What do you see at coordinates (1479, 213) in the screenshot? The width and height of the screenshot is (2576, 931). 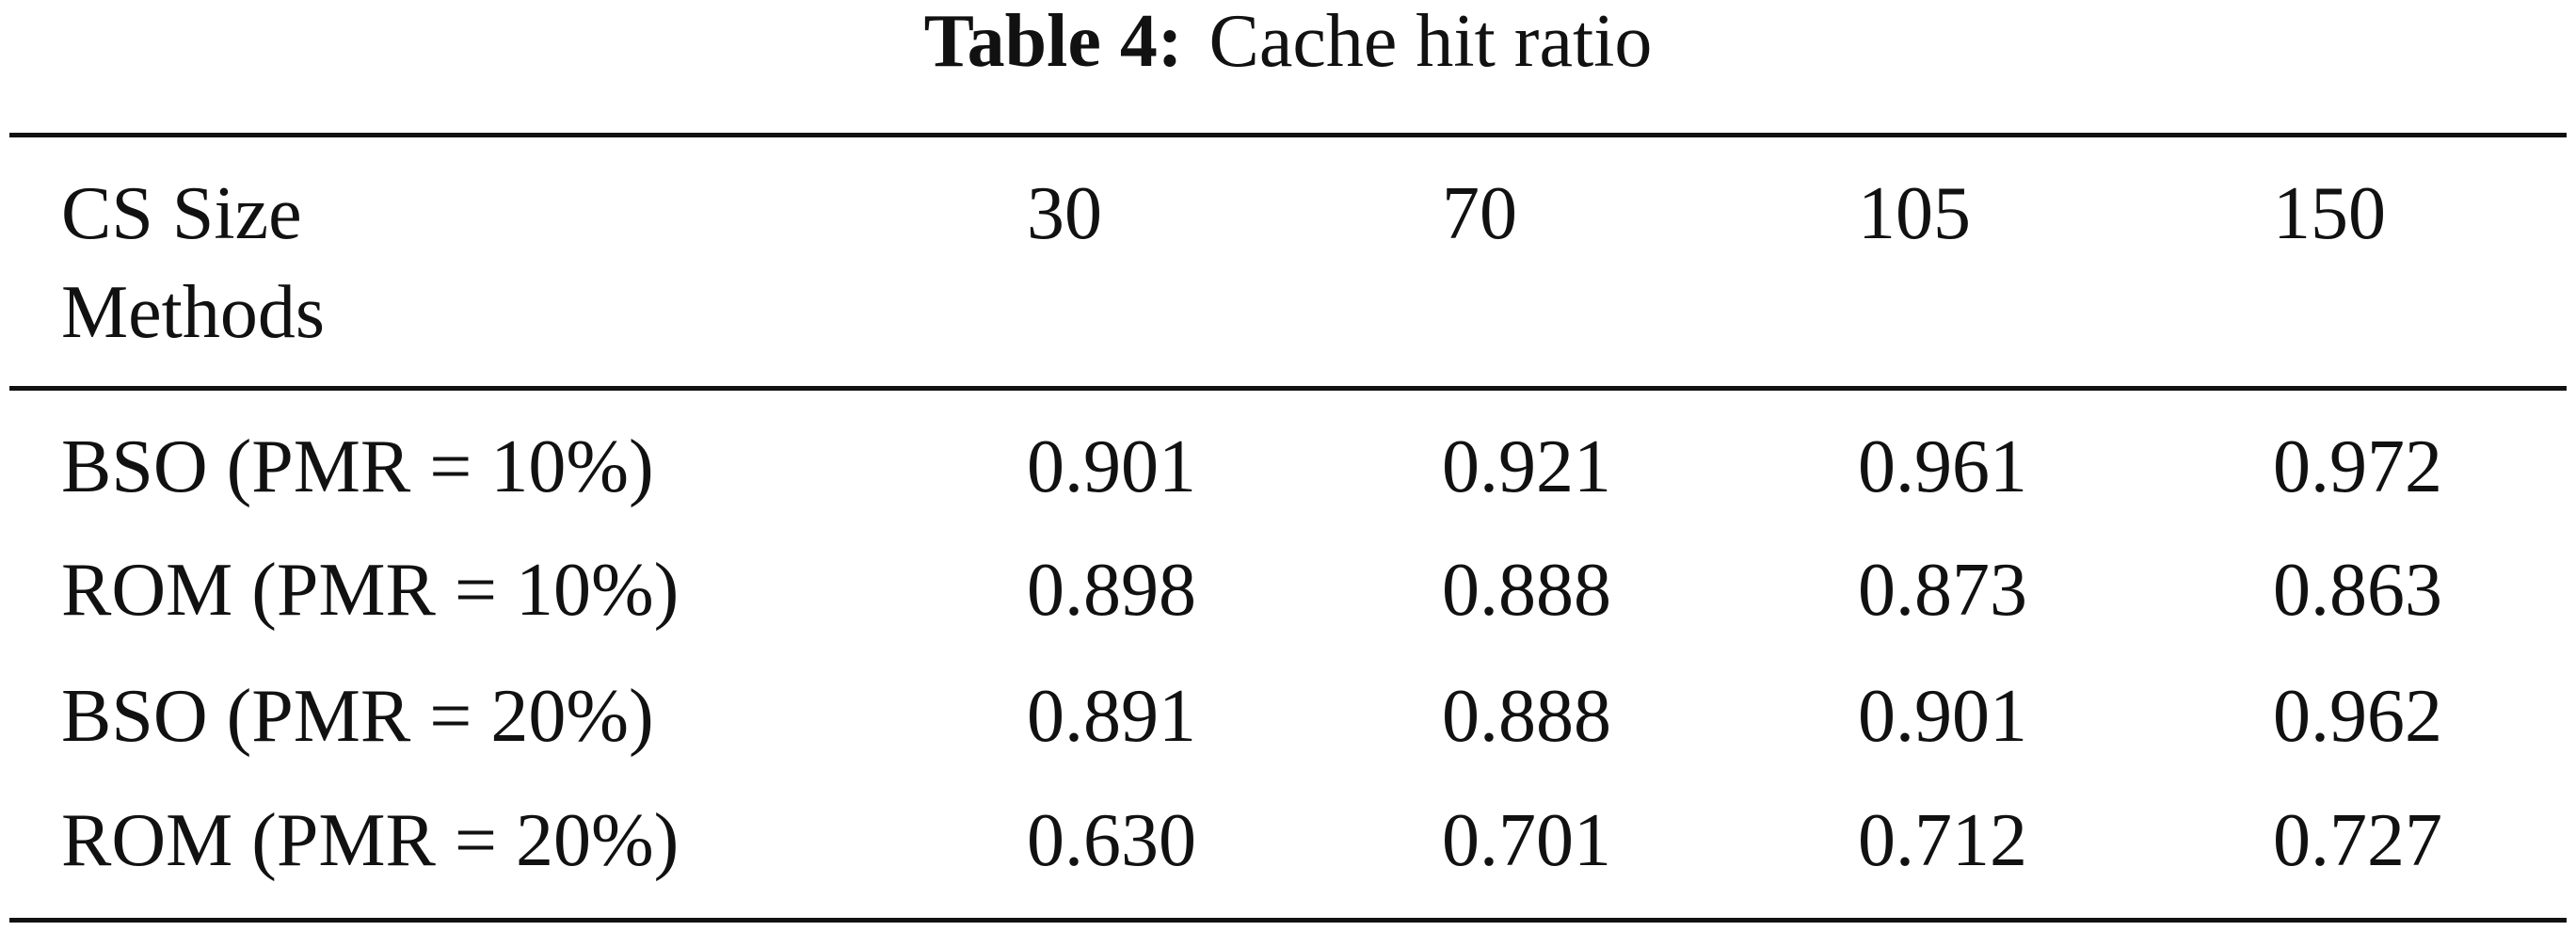 I see `column-heading: 70` at bounding box center [1479, 213].